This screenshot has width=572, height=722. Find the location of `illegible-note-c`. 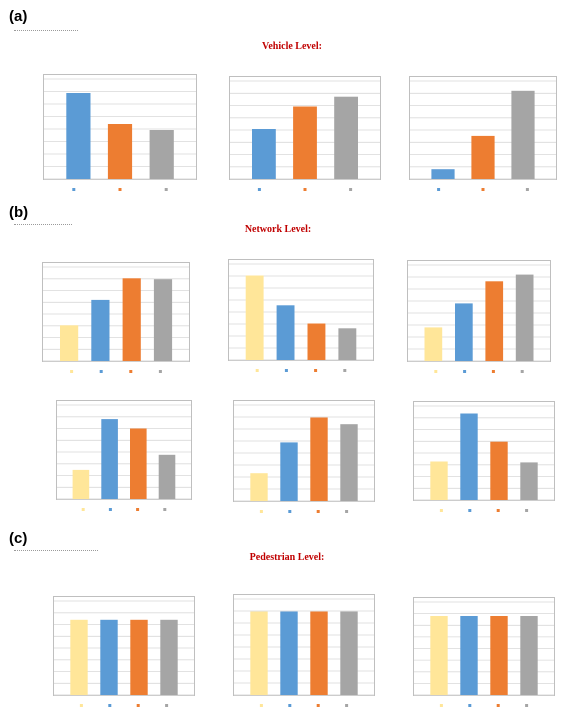

illegible-note-c is located at coordinates (56, 551).